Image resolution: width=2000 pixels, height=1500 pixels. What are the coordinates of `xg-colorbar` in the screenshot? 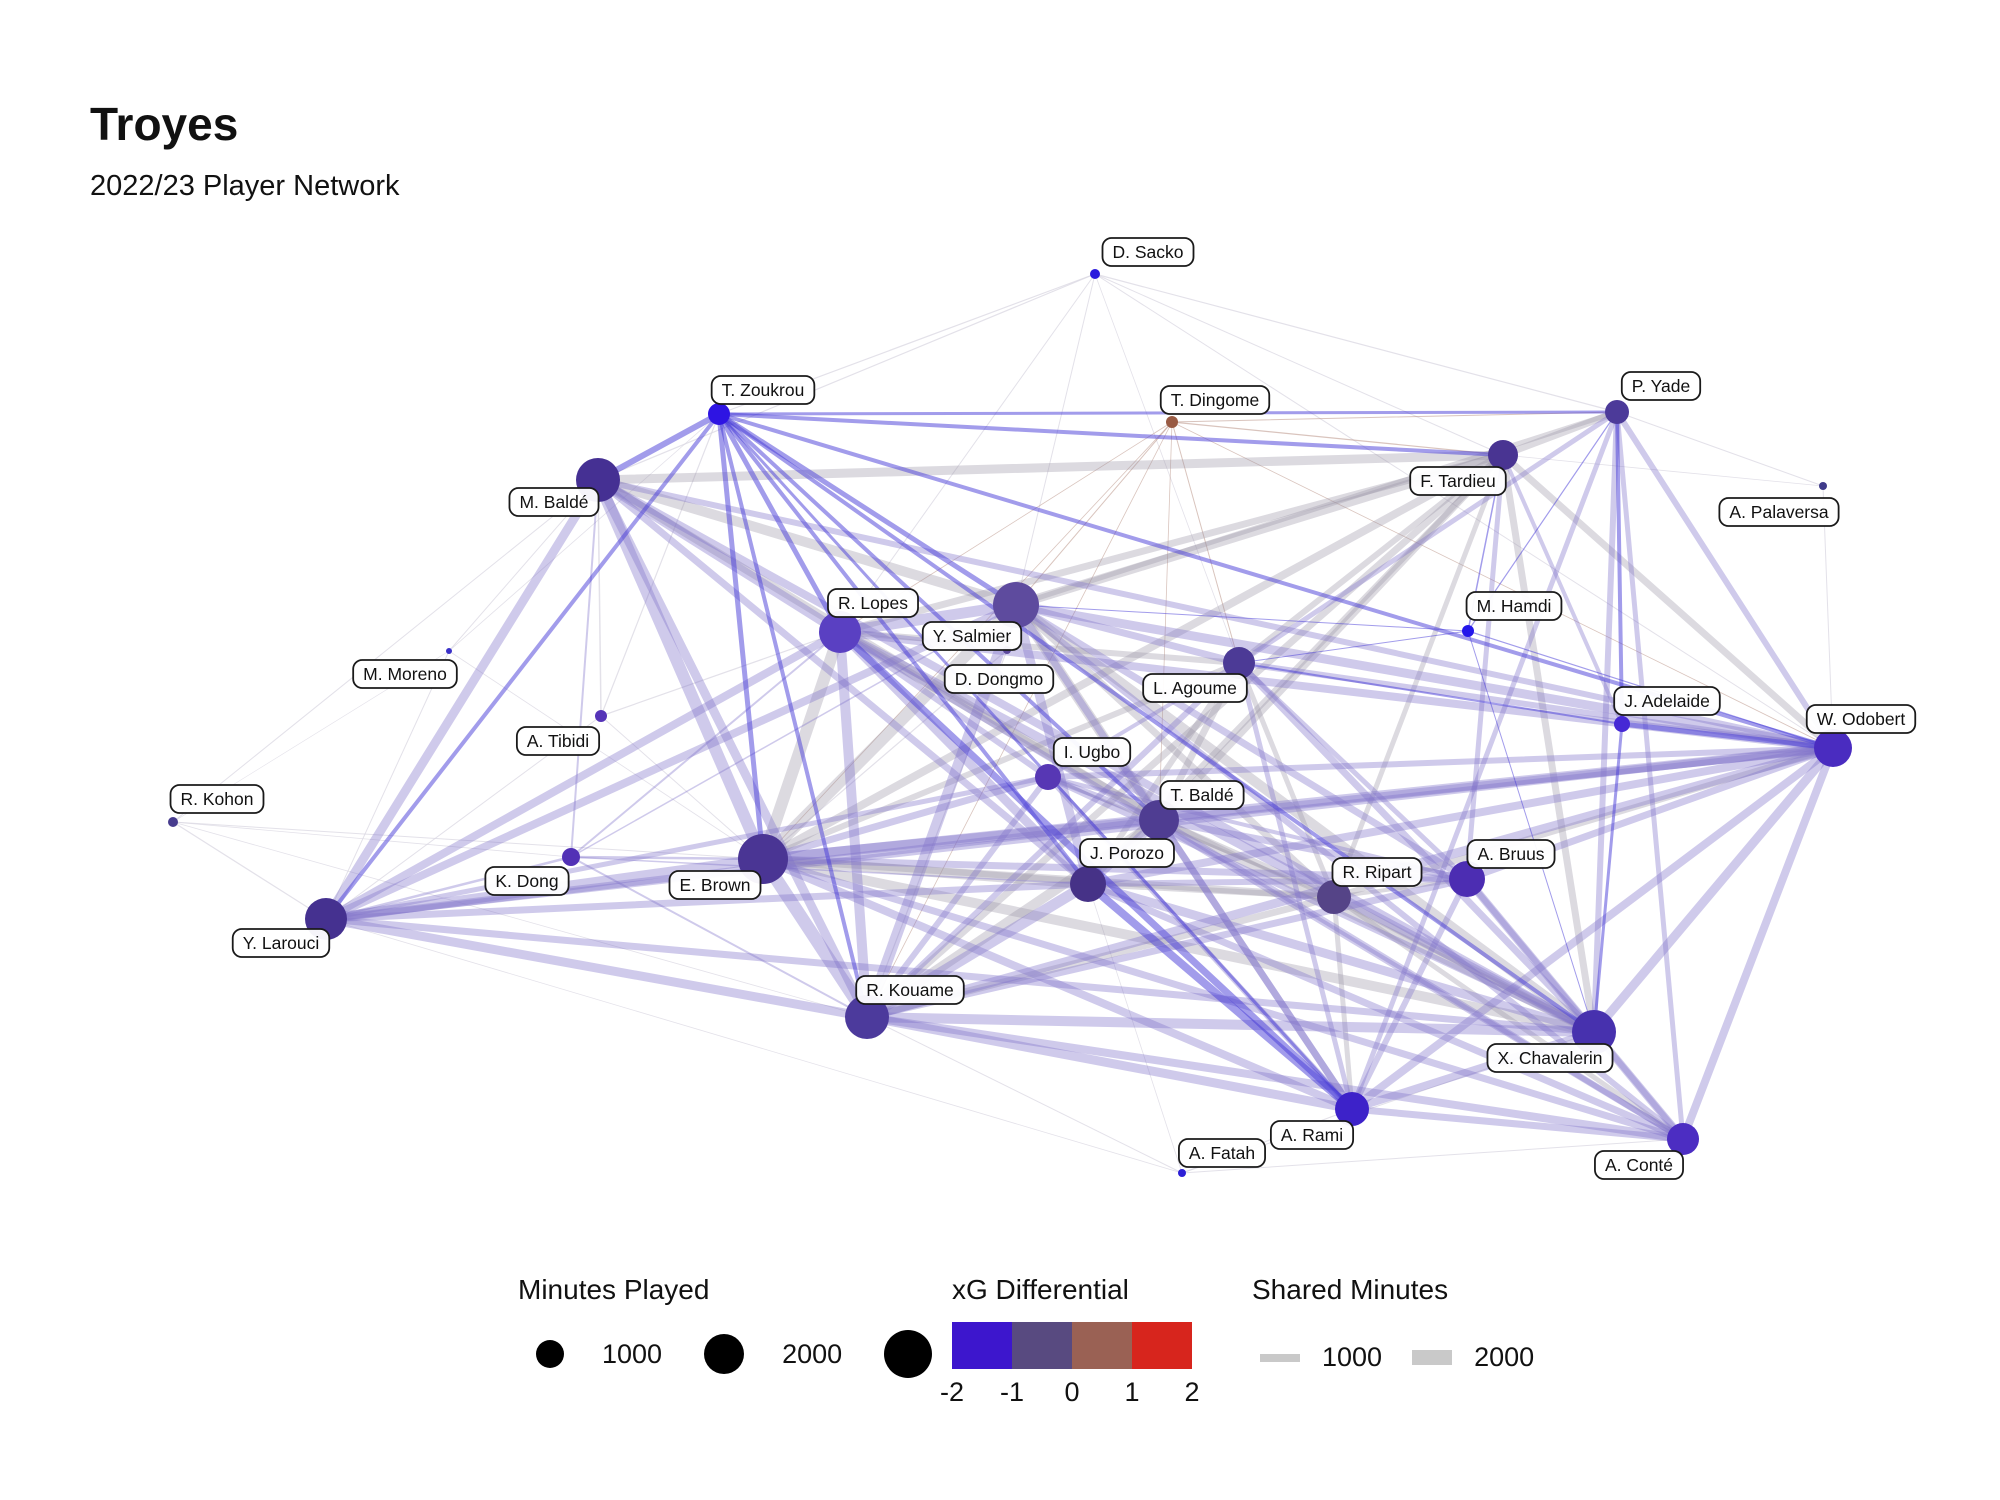 It's located at (1072, 1345).